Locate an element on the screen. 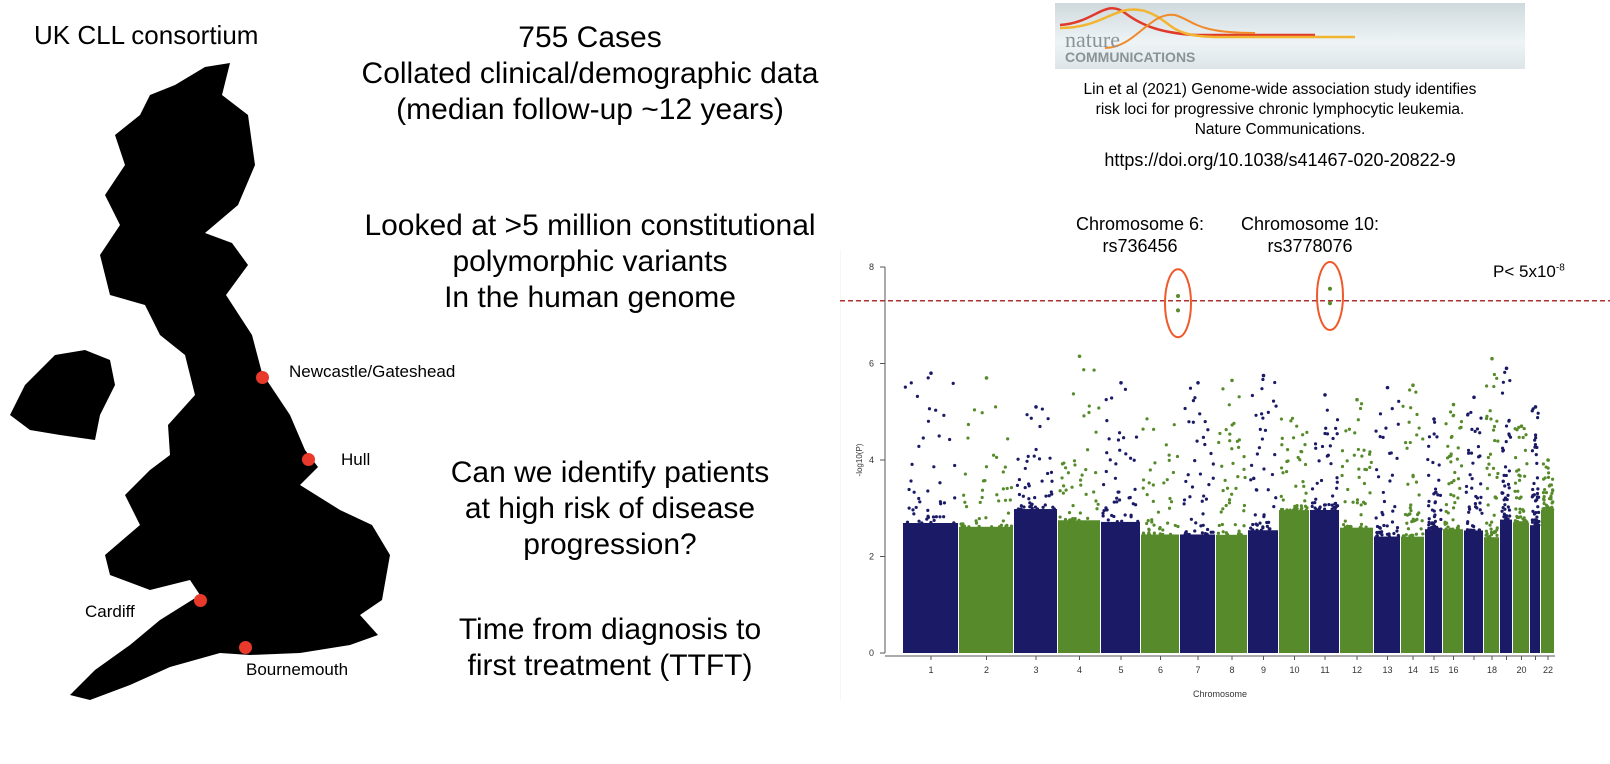  y-axis-label: -log10(P) is located at coordinates (859, 459).